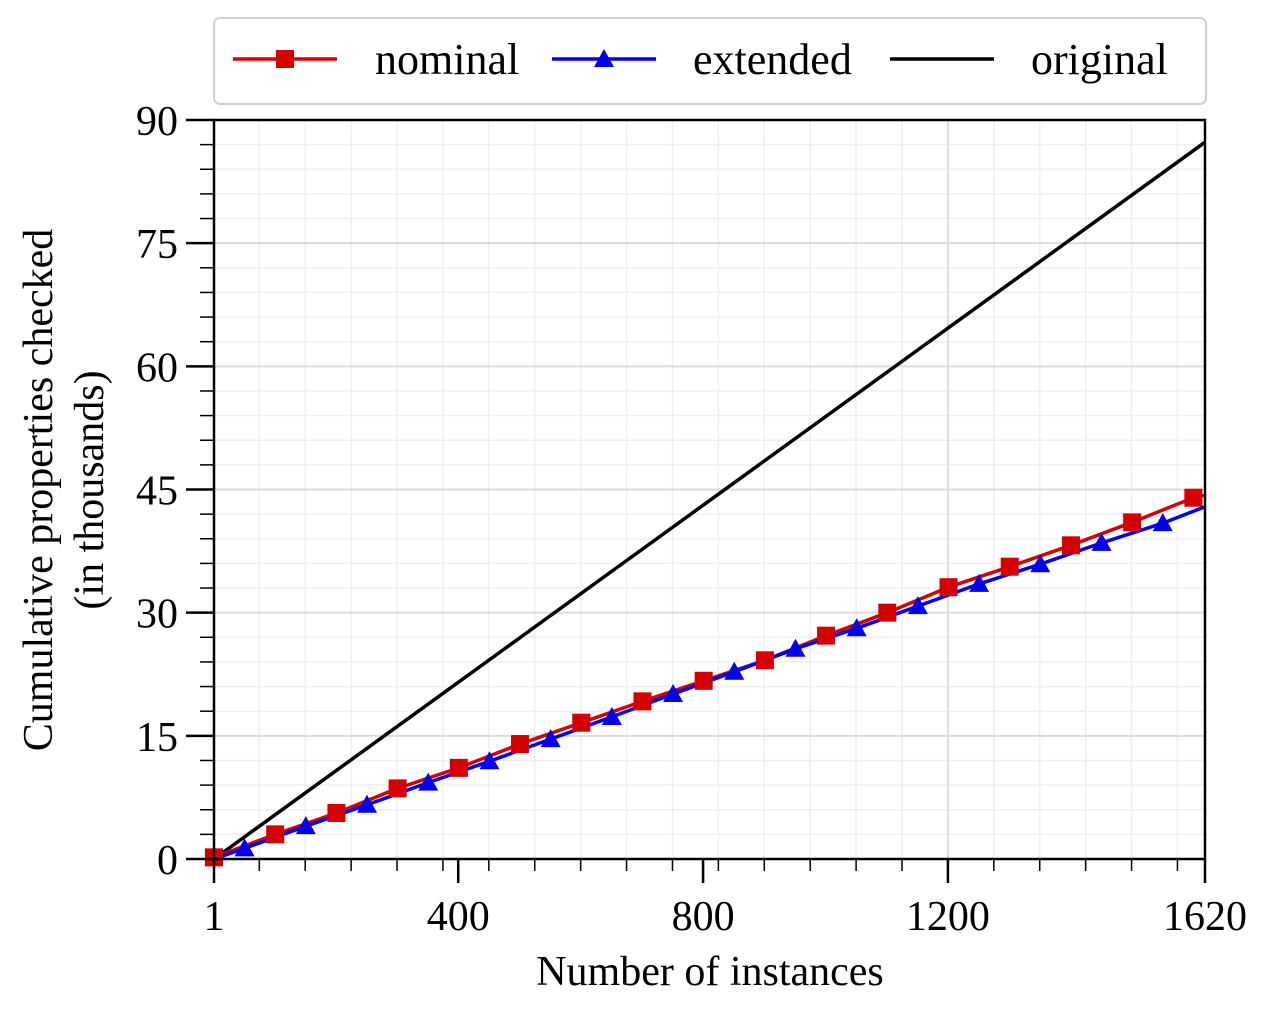 The width and height of the screenshot is (1276, 1022). Describe the element at coordinates (772, 59) in the screenshot. I see `legend-label-extended: extended` at that location.